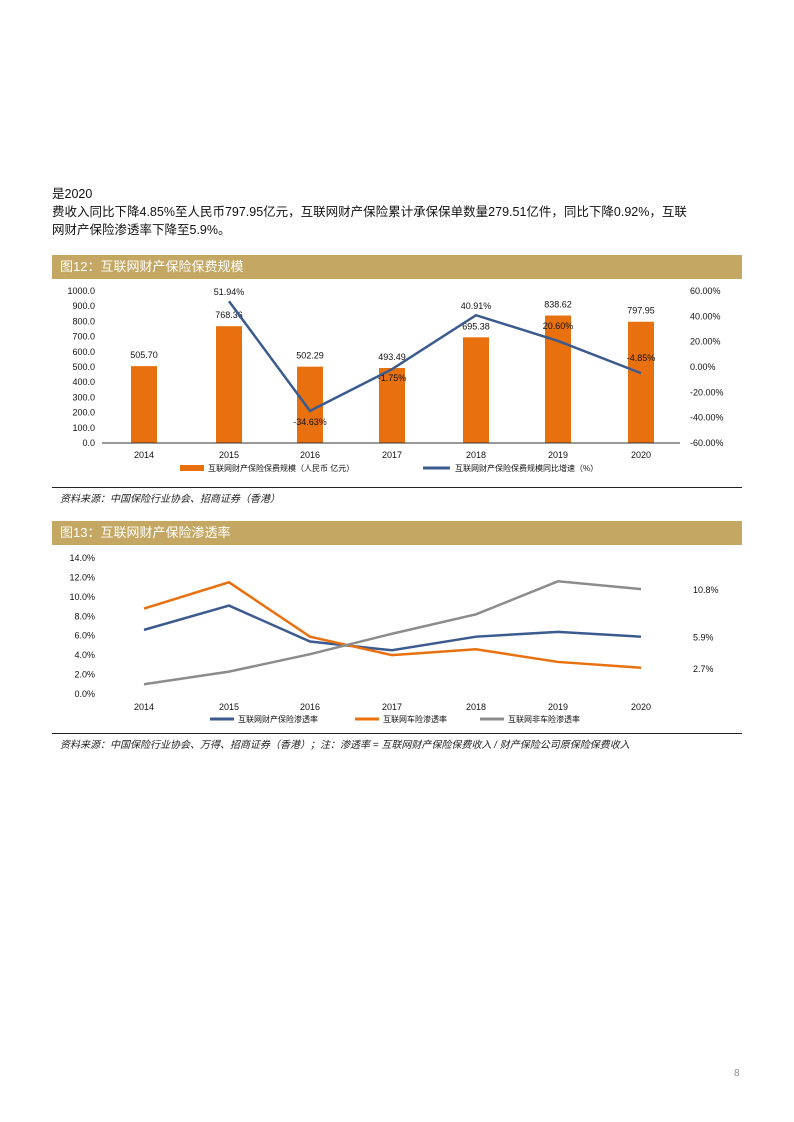 This screenshot has height=1122, width=794. Describe the element at coordinates (703, 669) in the screenshot. I see `series-end-label: 2.7%` at that location.